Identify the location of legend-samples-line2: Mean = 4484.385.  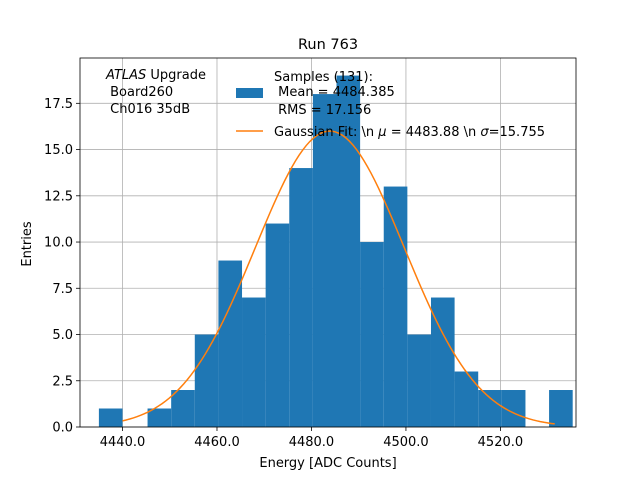
(334, 92).